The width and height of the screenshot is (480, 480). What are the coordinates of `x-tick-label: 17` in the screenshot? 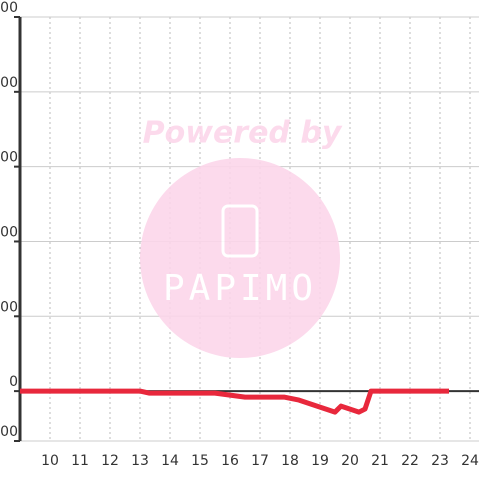 It's located at (260, 461).